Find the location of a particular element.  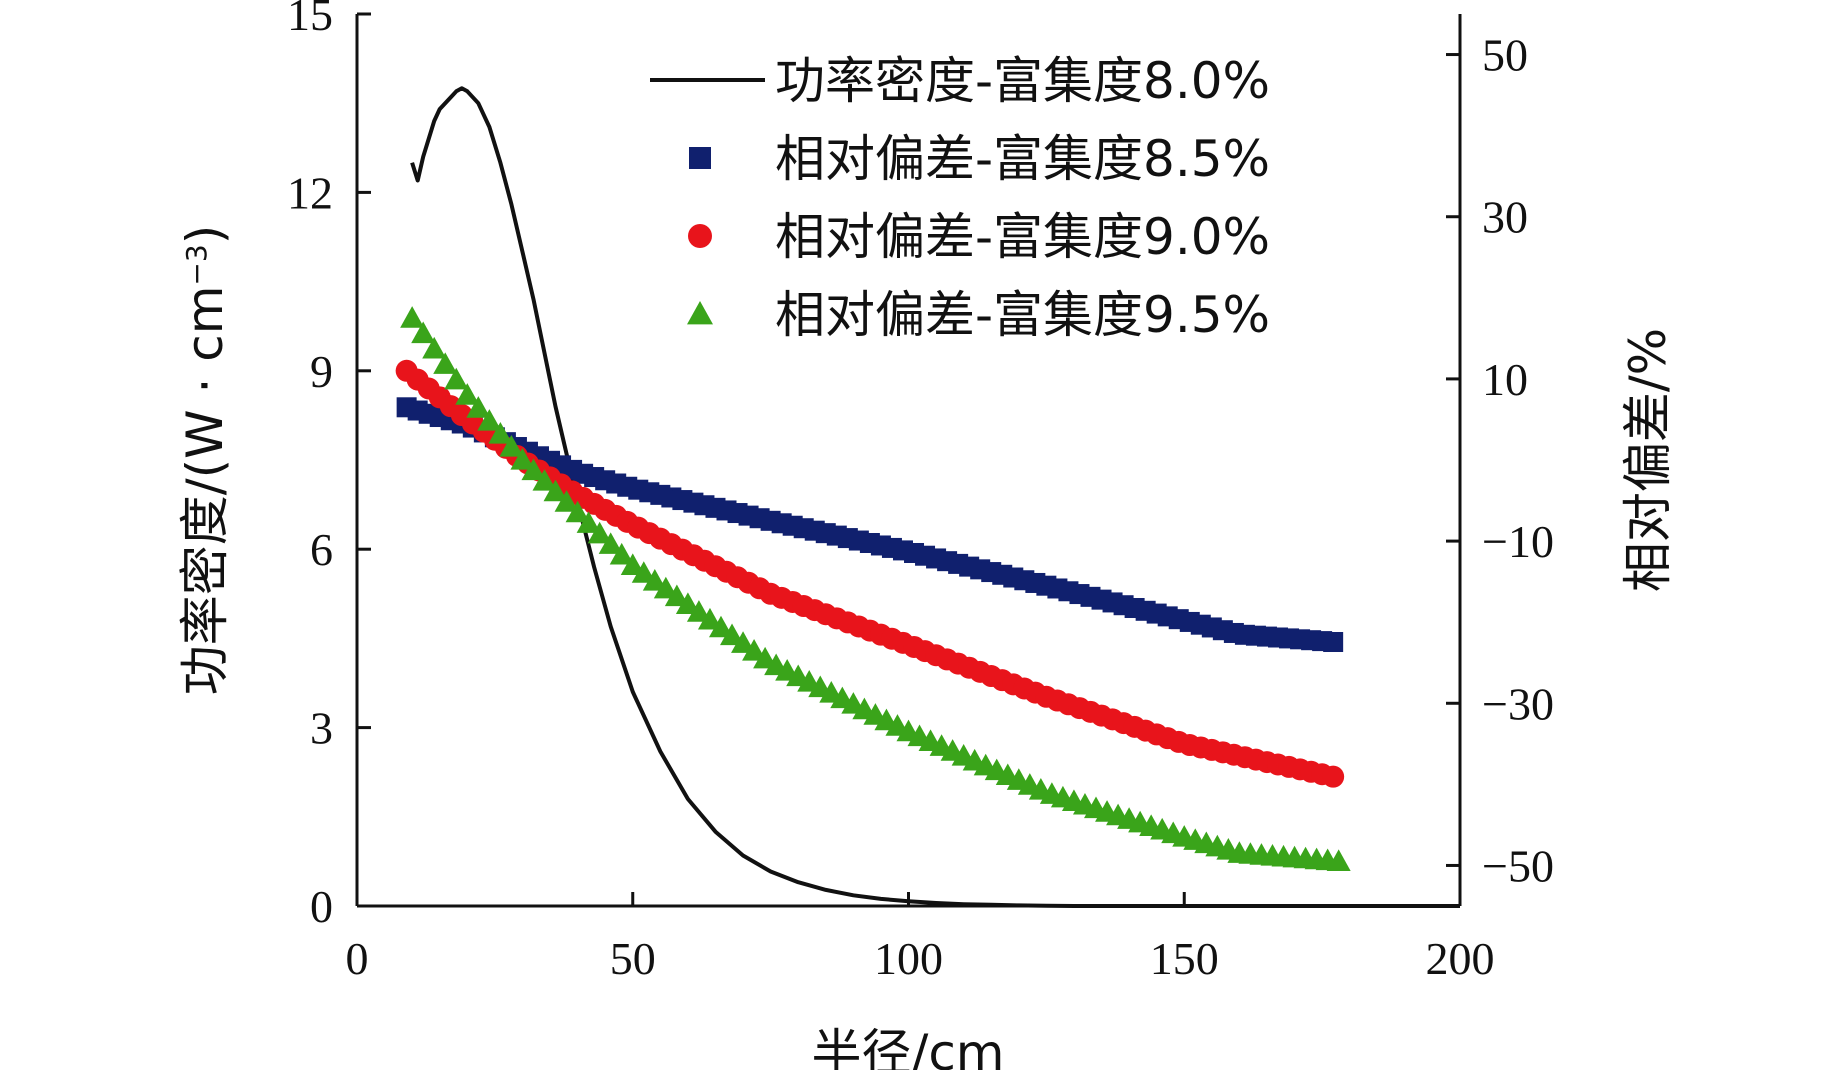

svg-text: 功率密度/(W · cm−3) is located at coordinates (205, 460).